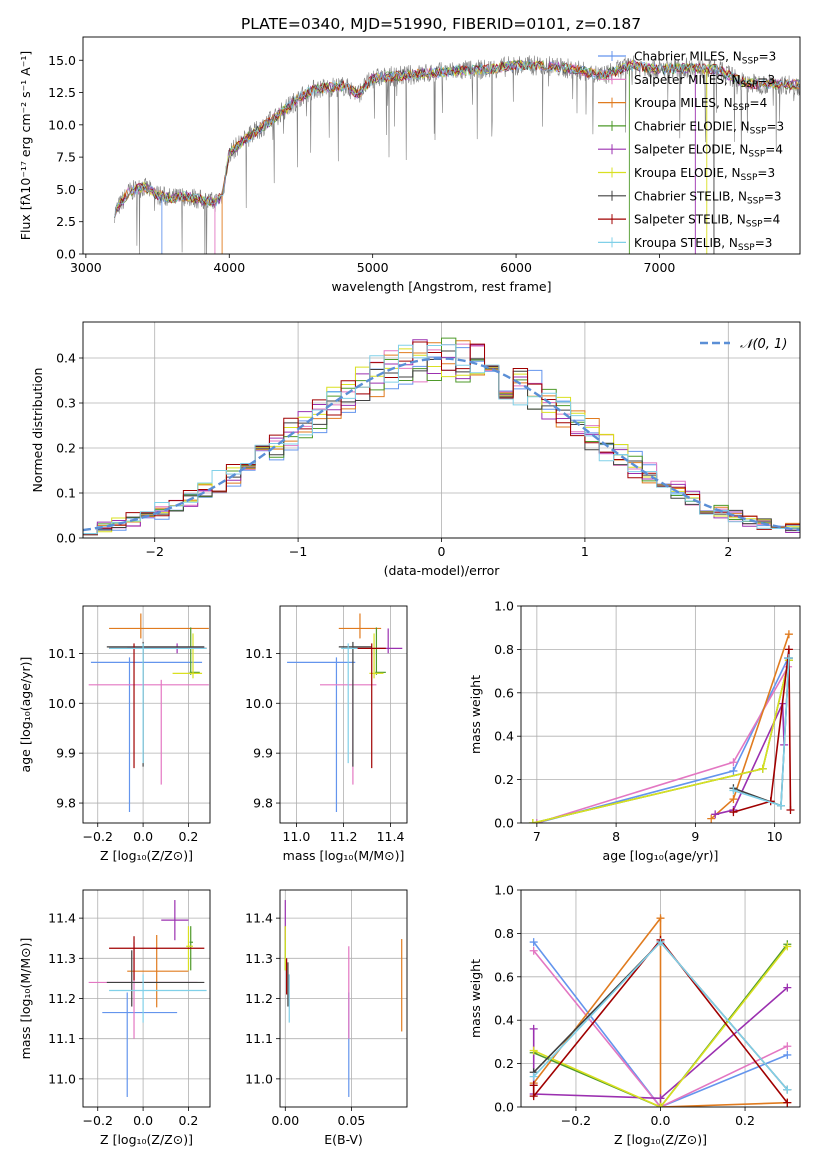 The image size is (819, 1170). What do you see at coordinates (25, 715) in the screenshot?
I see `y-axis-label: age [log₁₀(age/yr)]` at bounding box center [25, 715].